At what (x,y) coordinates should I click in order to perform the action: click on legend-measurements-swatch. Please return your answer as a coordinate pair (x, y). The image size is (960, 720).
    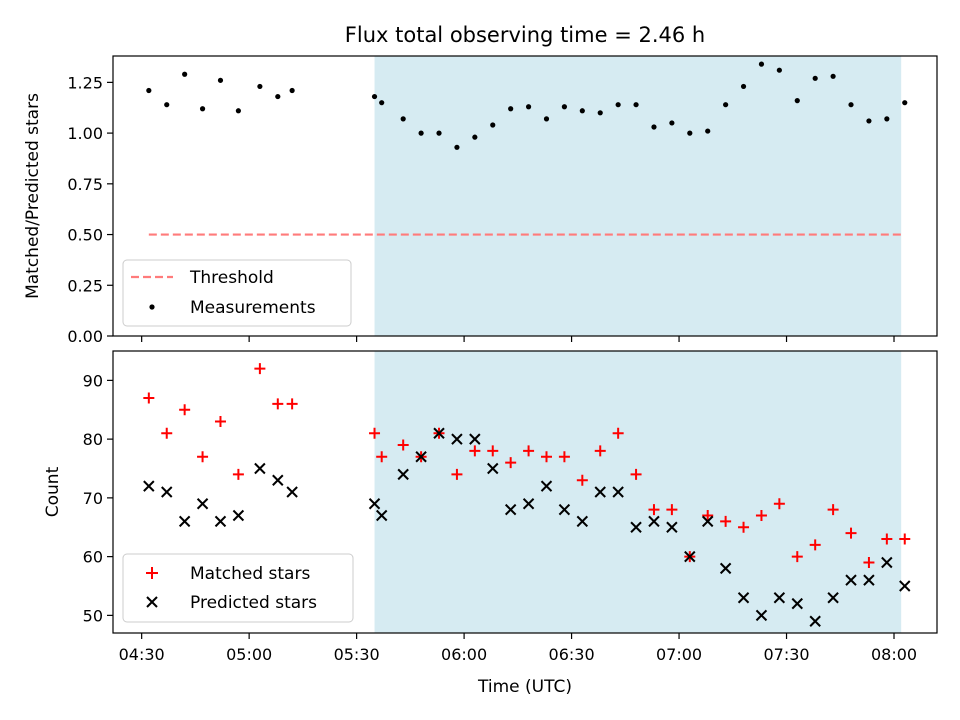
    Looking at the image, I should click on (152, 307).